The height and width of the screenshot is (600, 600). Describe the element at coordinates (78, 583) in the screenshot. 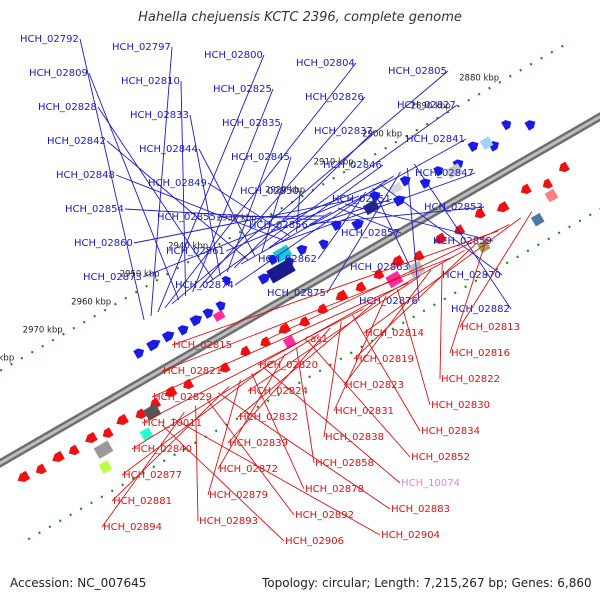

I see `accession-text: Accession: NC_007645` at that location.